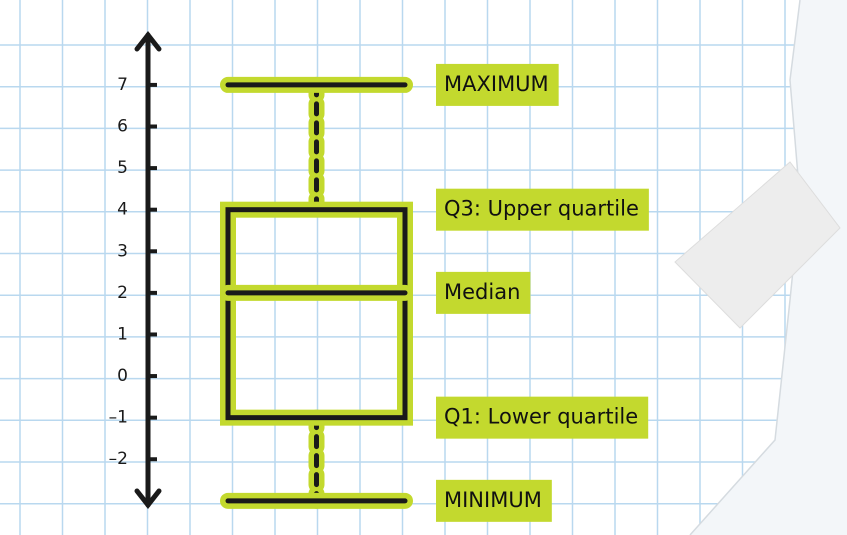 The height and width of the screenshot is (535, 847). Describe the element at coordinates (316, 314) in the screenshot. I see `box` at that location.